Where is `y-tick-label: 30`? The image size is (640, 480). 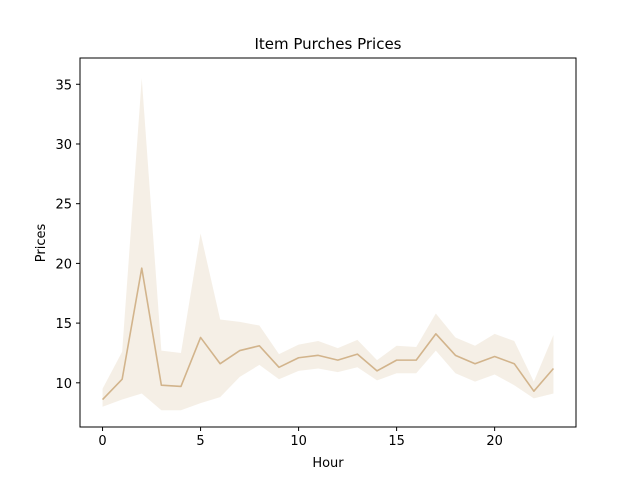
y-tick-label: 30 is located at coordinates (63, 145).